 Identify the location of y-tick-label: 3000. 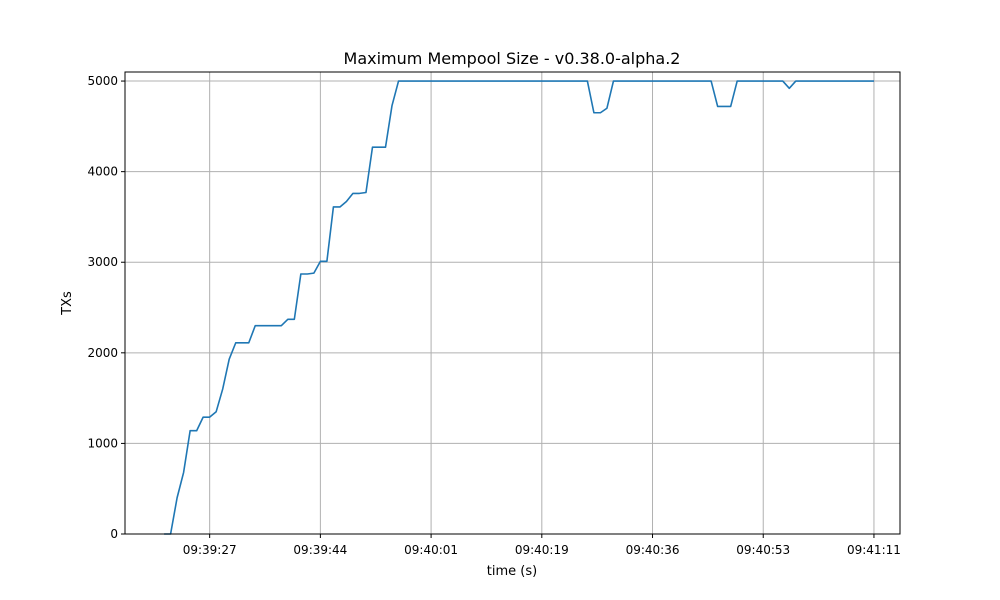
(102, 262).